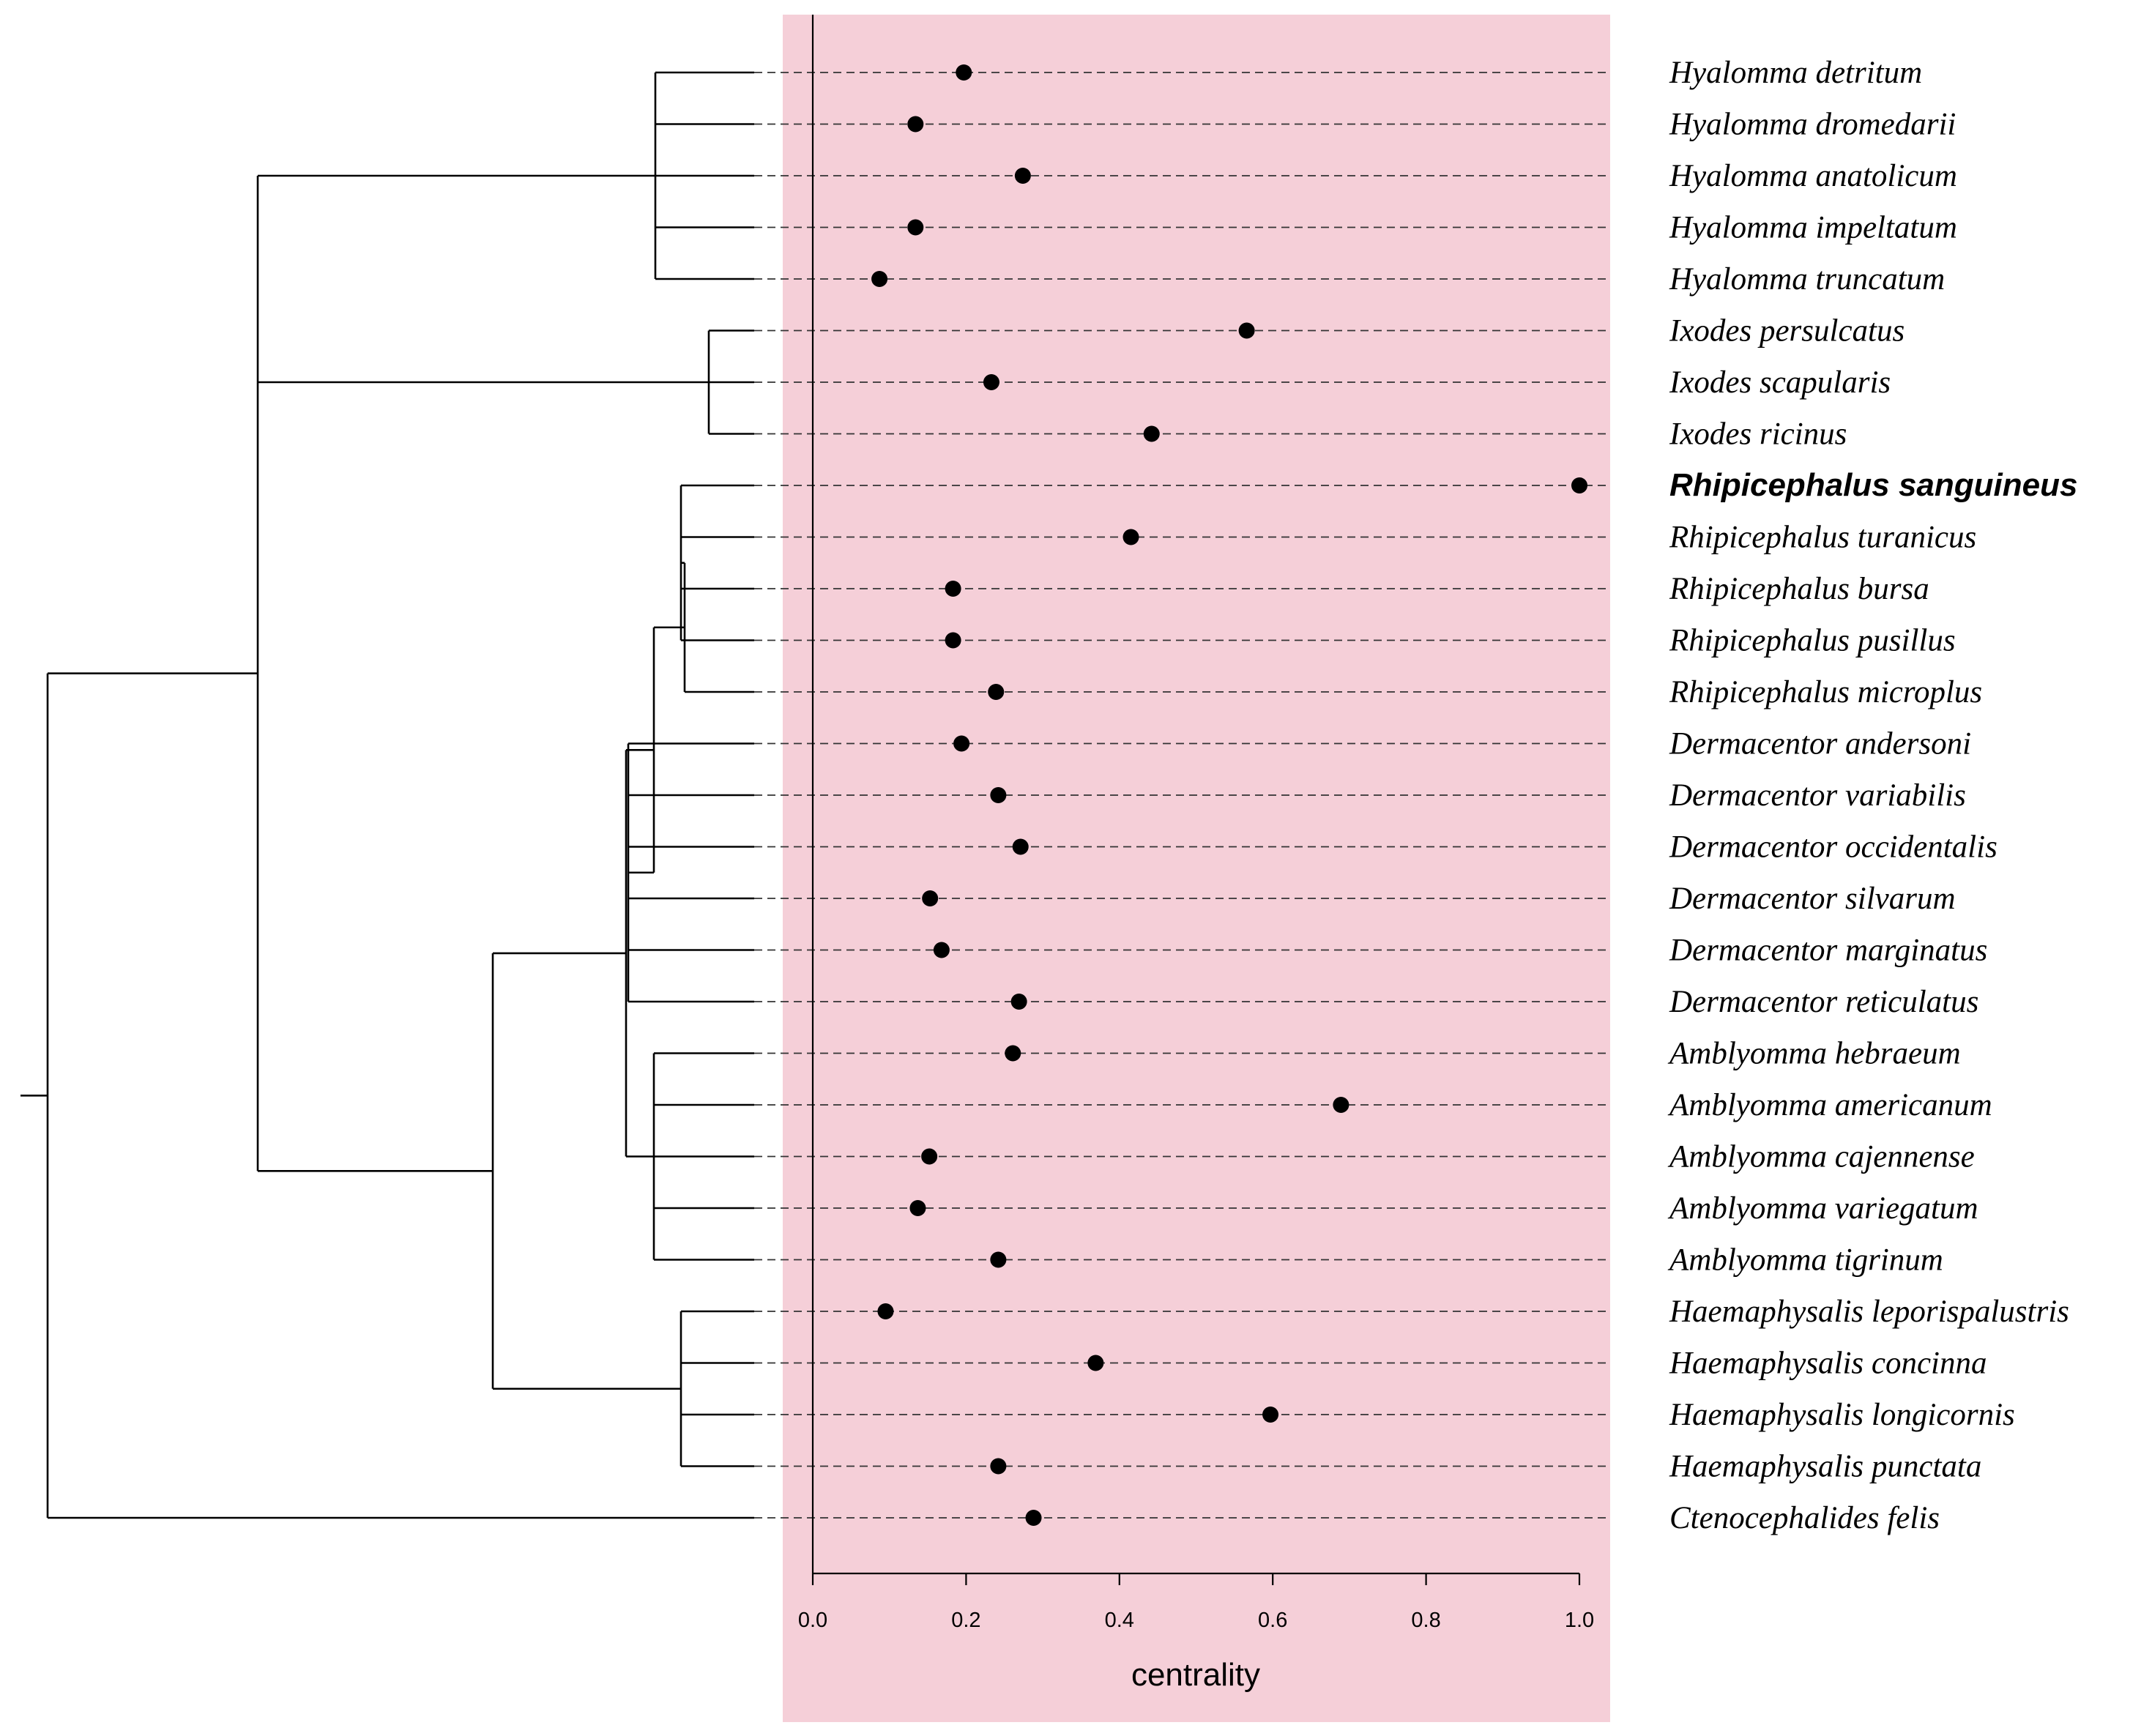 This screenshot has width=2152, height=1736. I want to click on point-haemaphysalis-punctata, so click(998, 1466).